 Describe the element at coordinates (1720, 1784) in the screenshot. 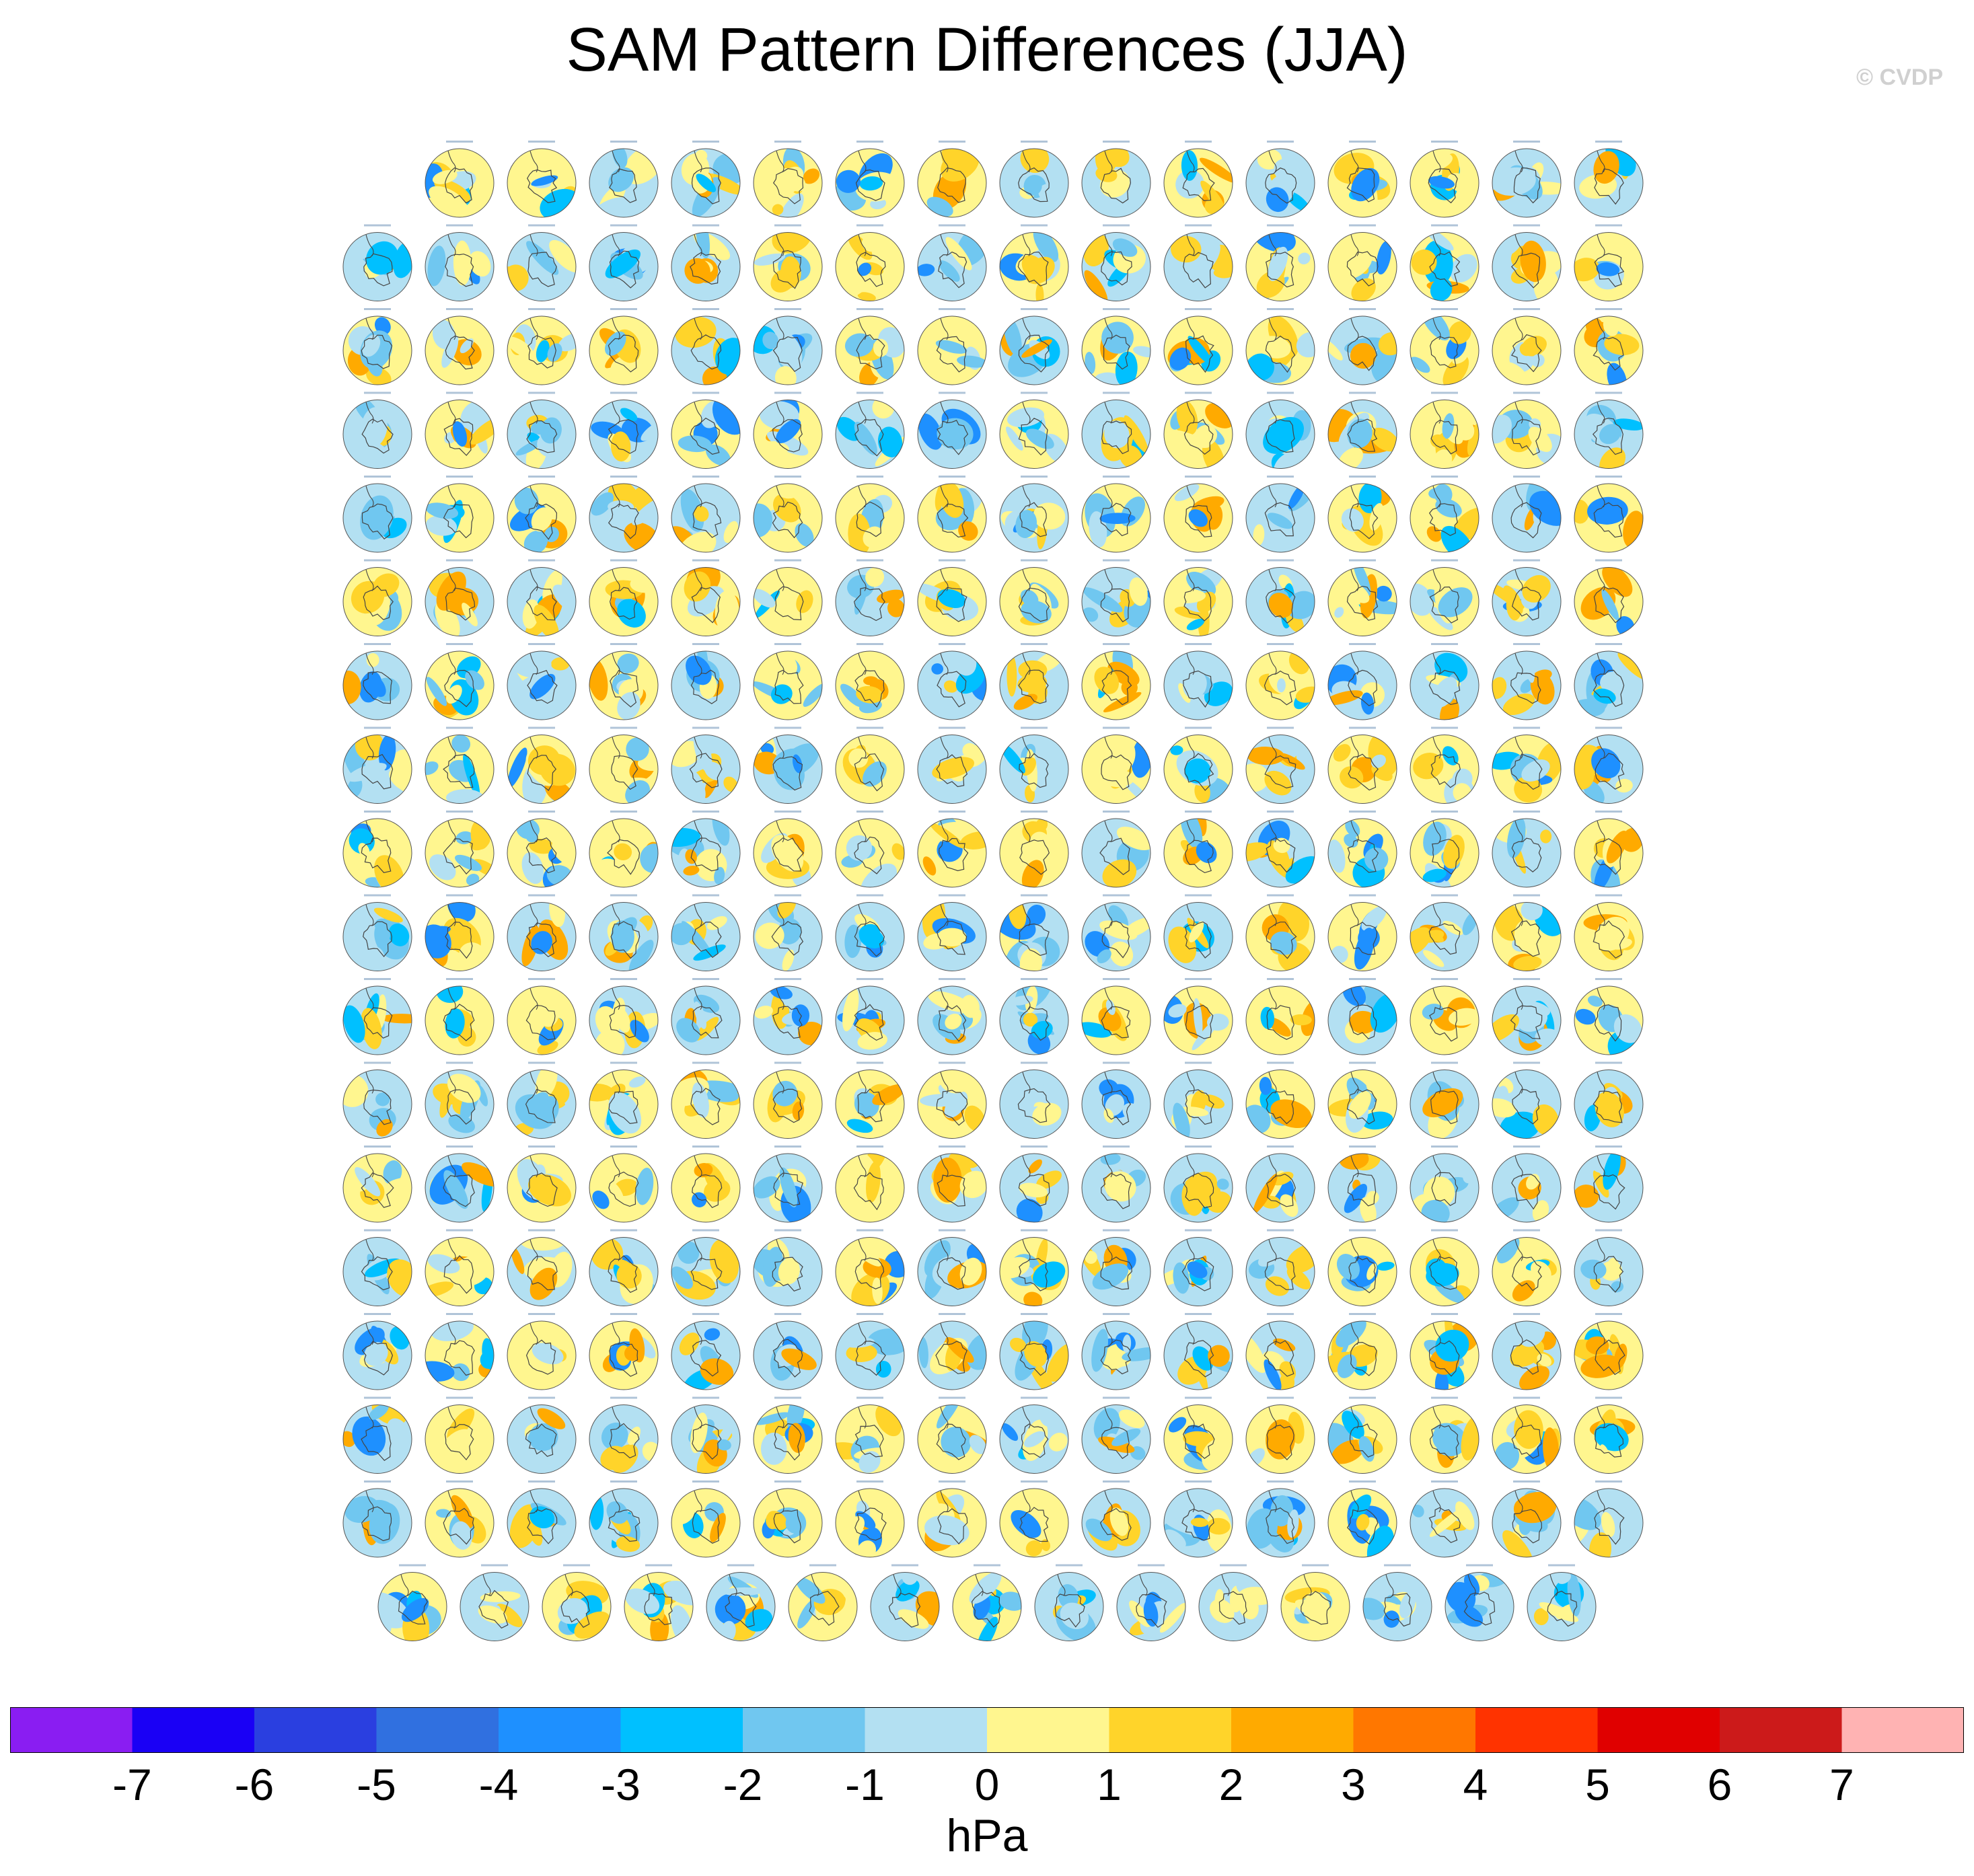

I see `colorbar-tick-label: 6` at that location.